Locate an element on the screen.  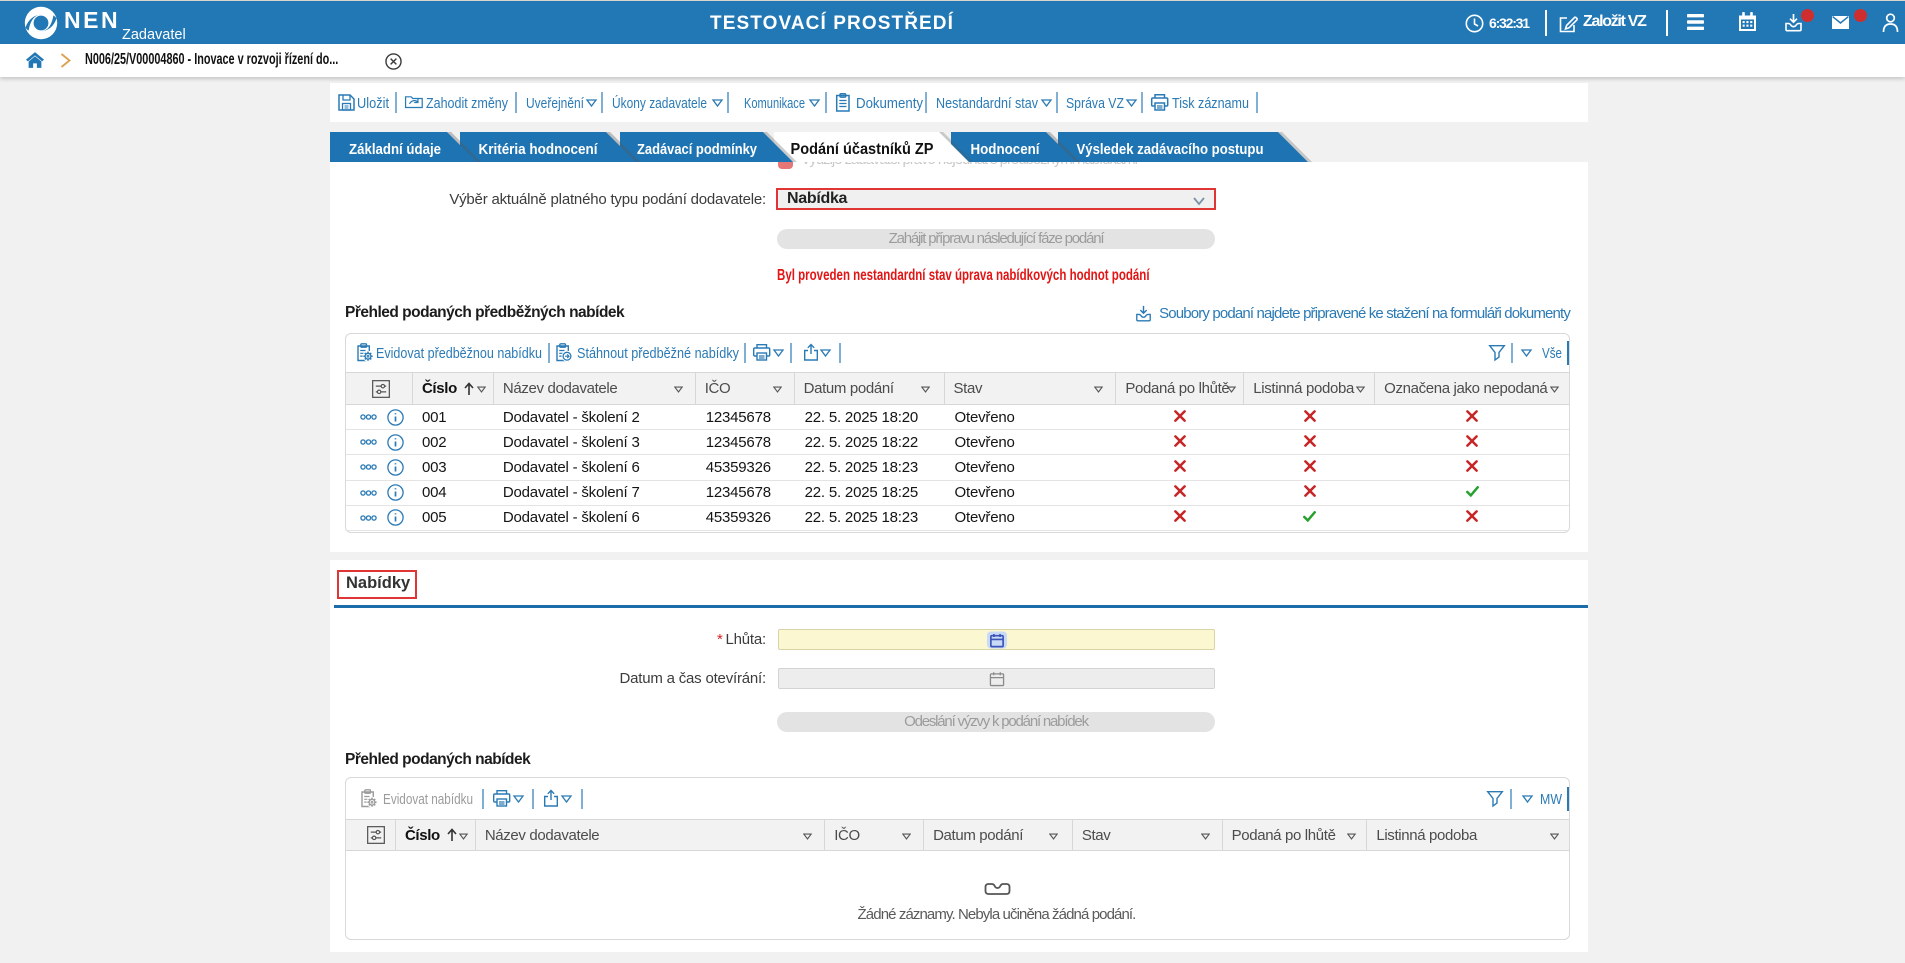
svg-text: Komunikace is located at coordinates (774, 103).